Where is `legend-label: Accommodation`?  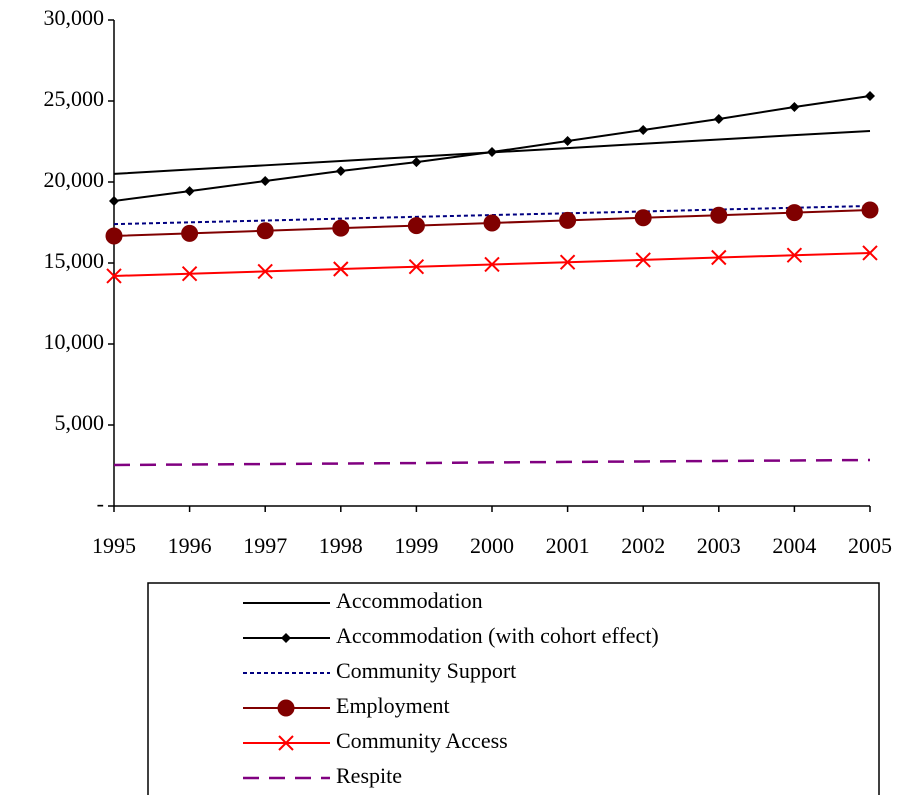
legend-label: Accommodation is located at coordinates (409, 600).